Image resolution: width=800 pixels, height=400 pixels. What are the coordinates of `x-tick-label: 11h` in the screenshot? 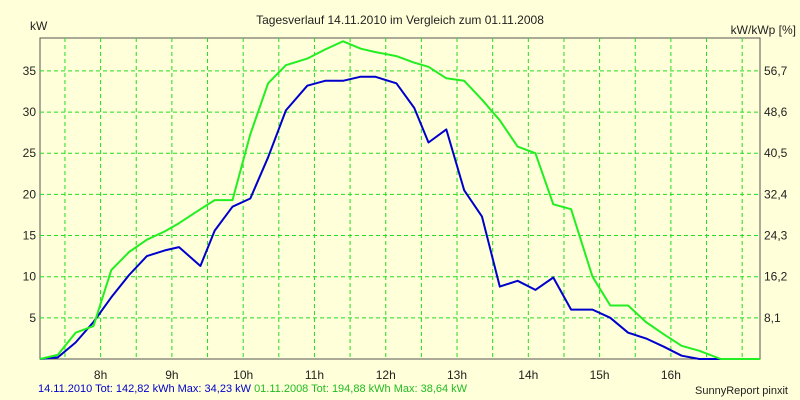 It's located at (314, 375).